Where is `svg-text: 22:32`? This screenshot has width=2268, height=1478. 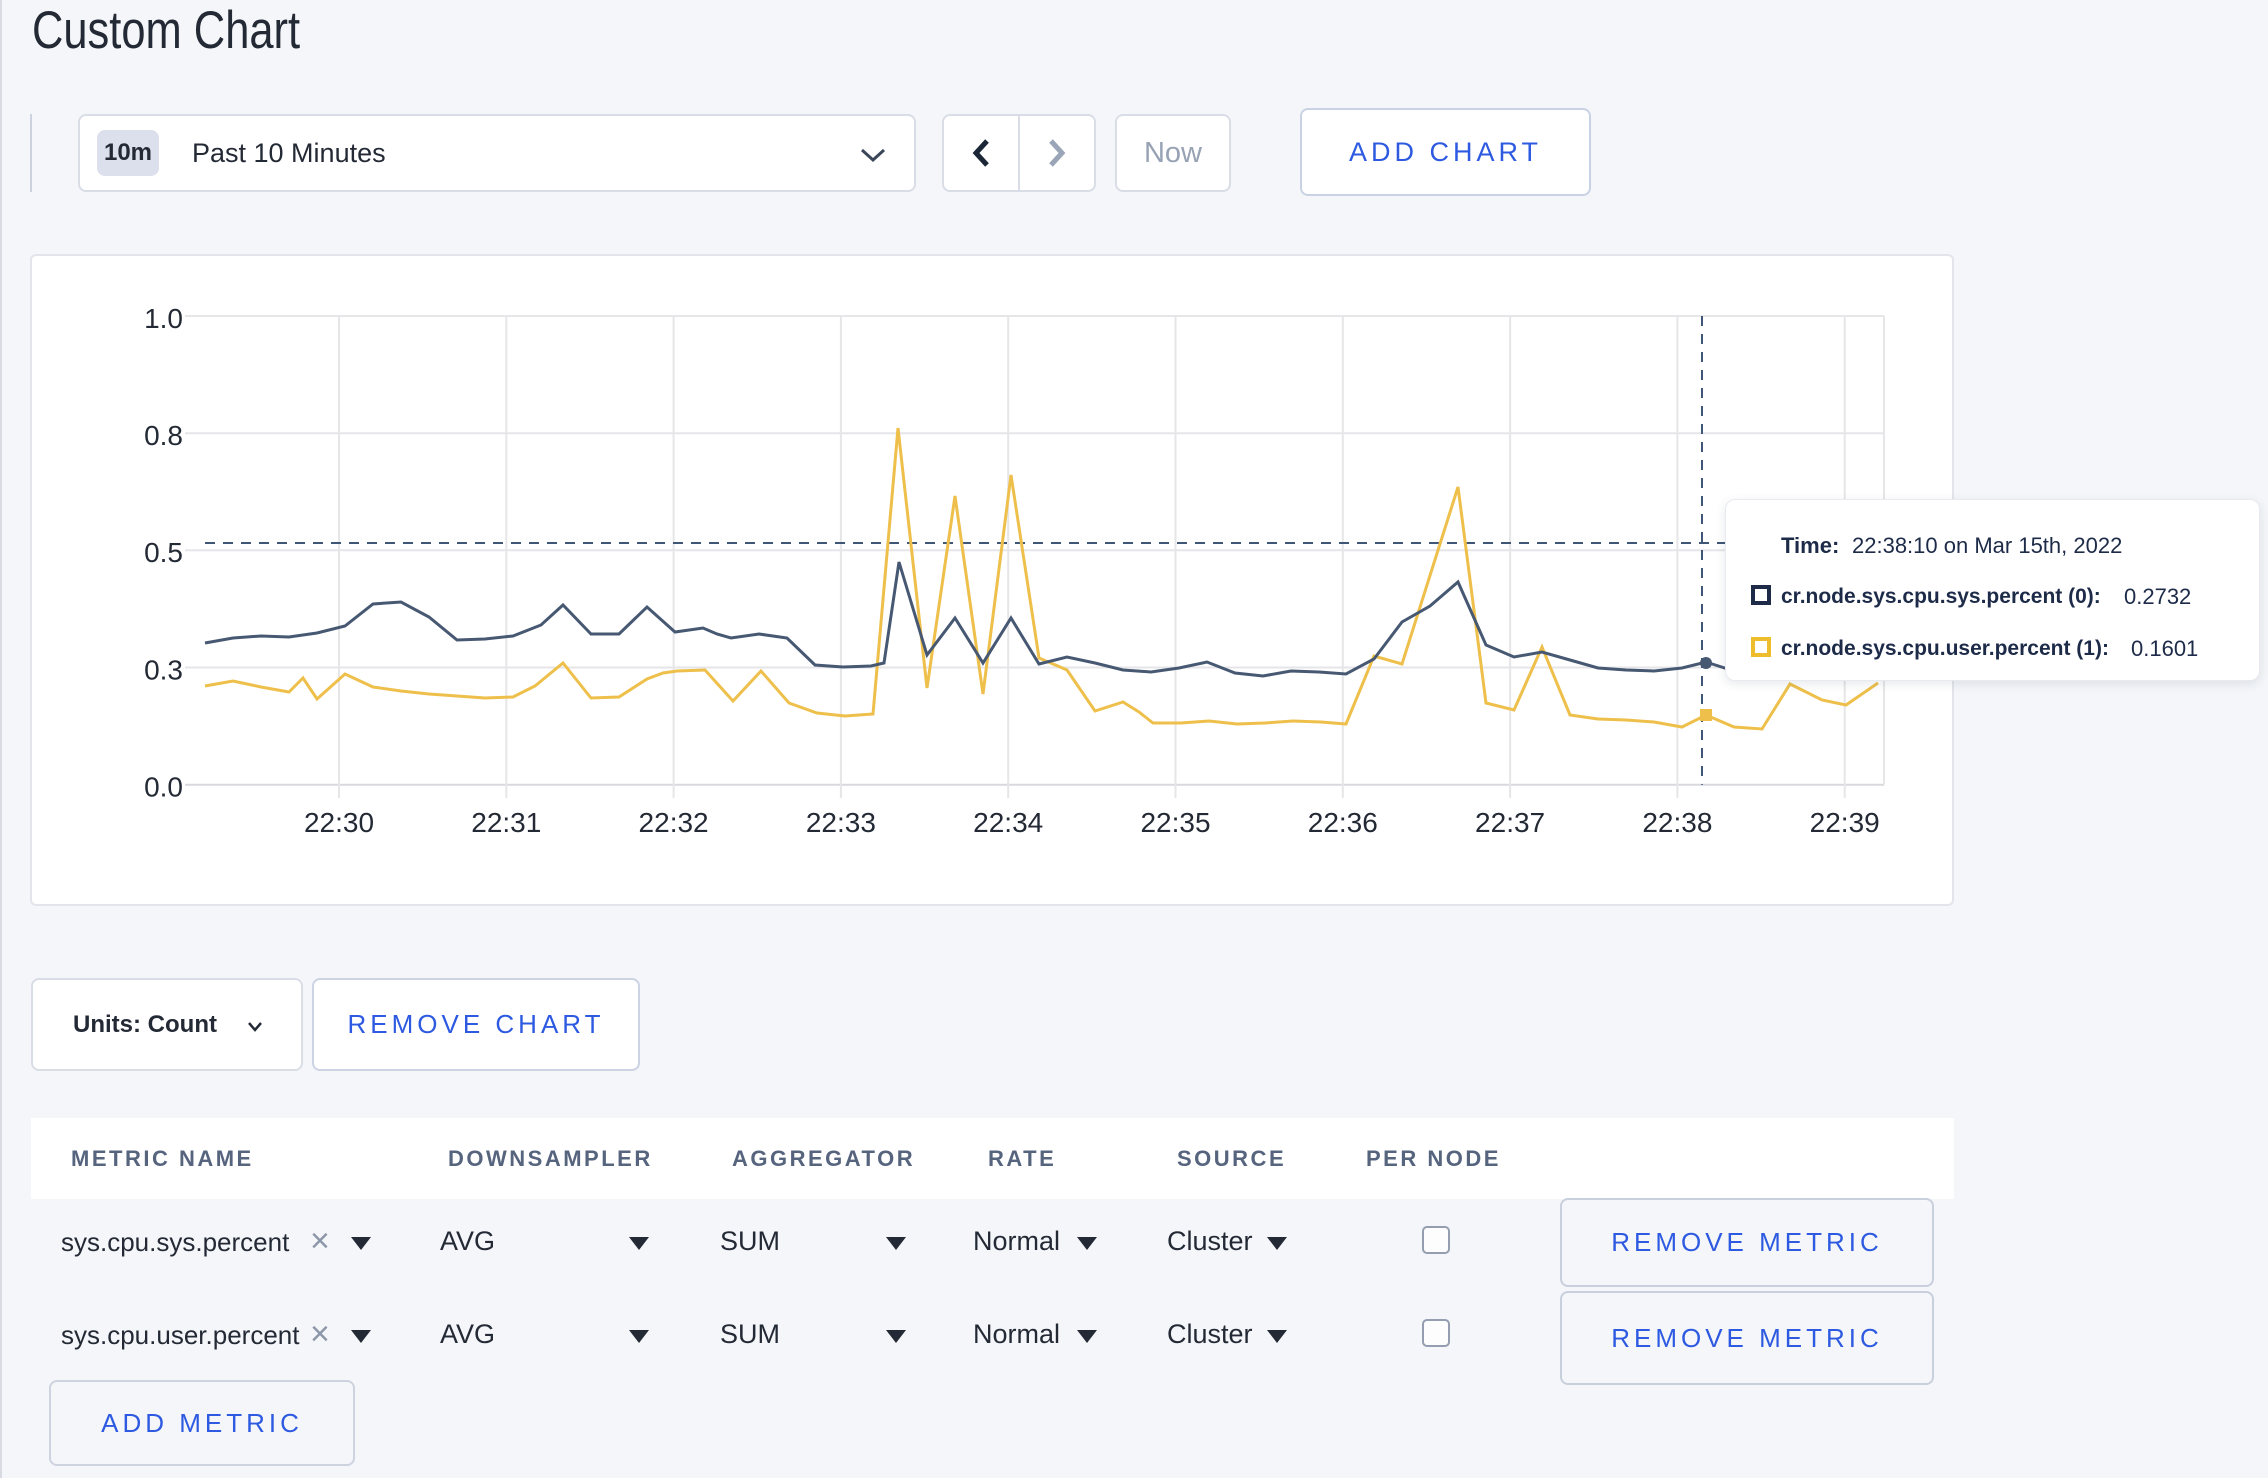 svg-text: 22:32 is located at coordinates (674, 822).